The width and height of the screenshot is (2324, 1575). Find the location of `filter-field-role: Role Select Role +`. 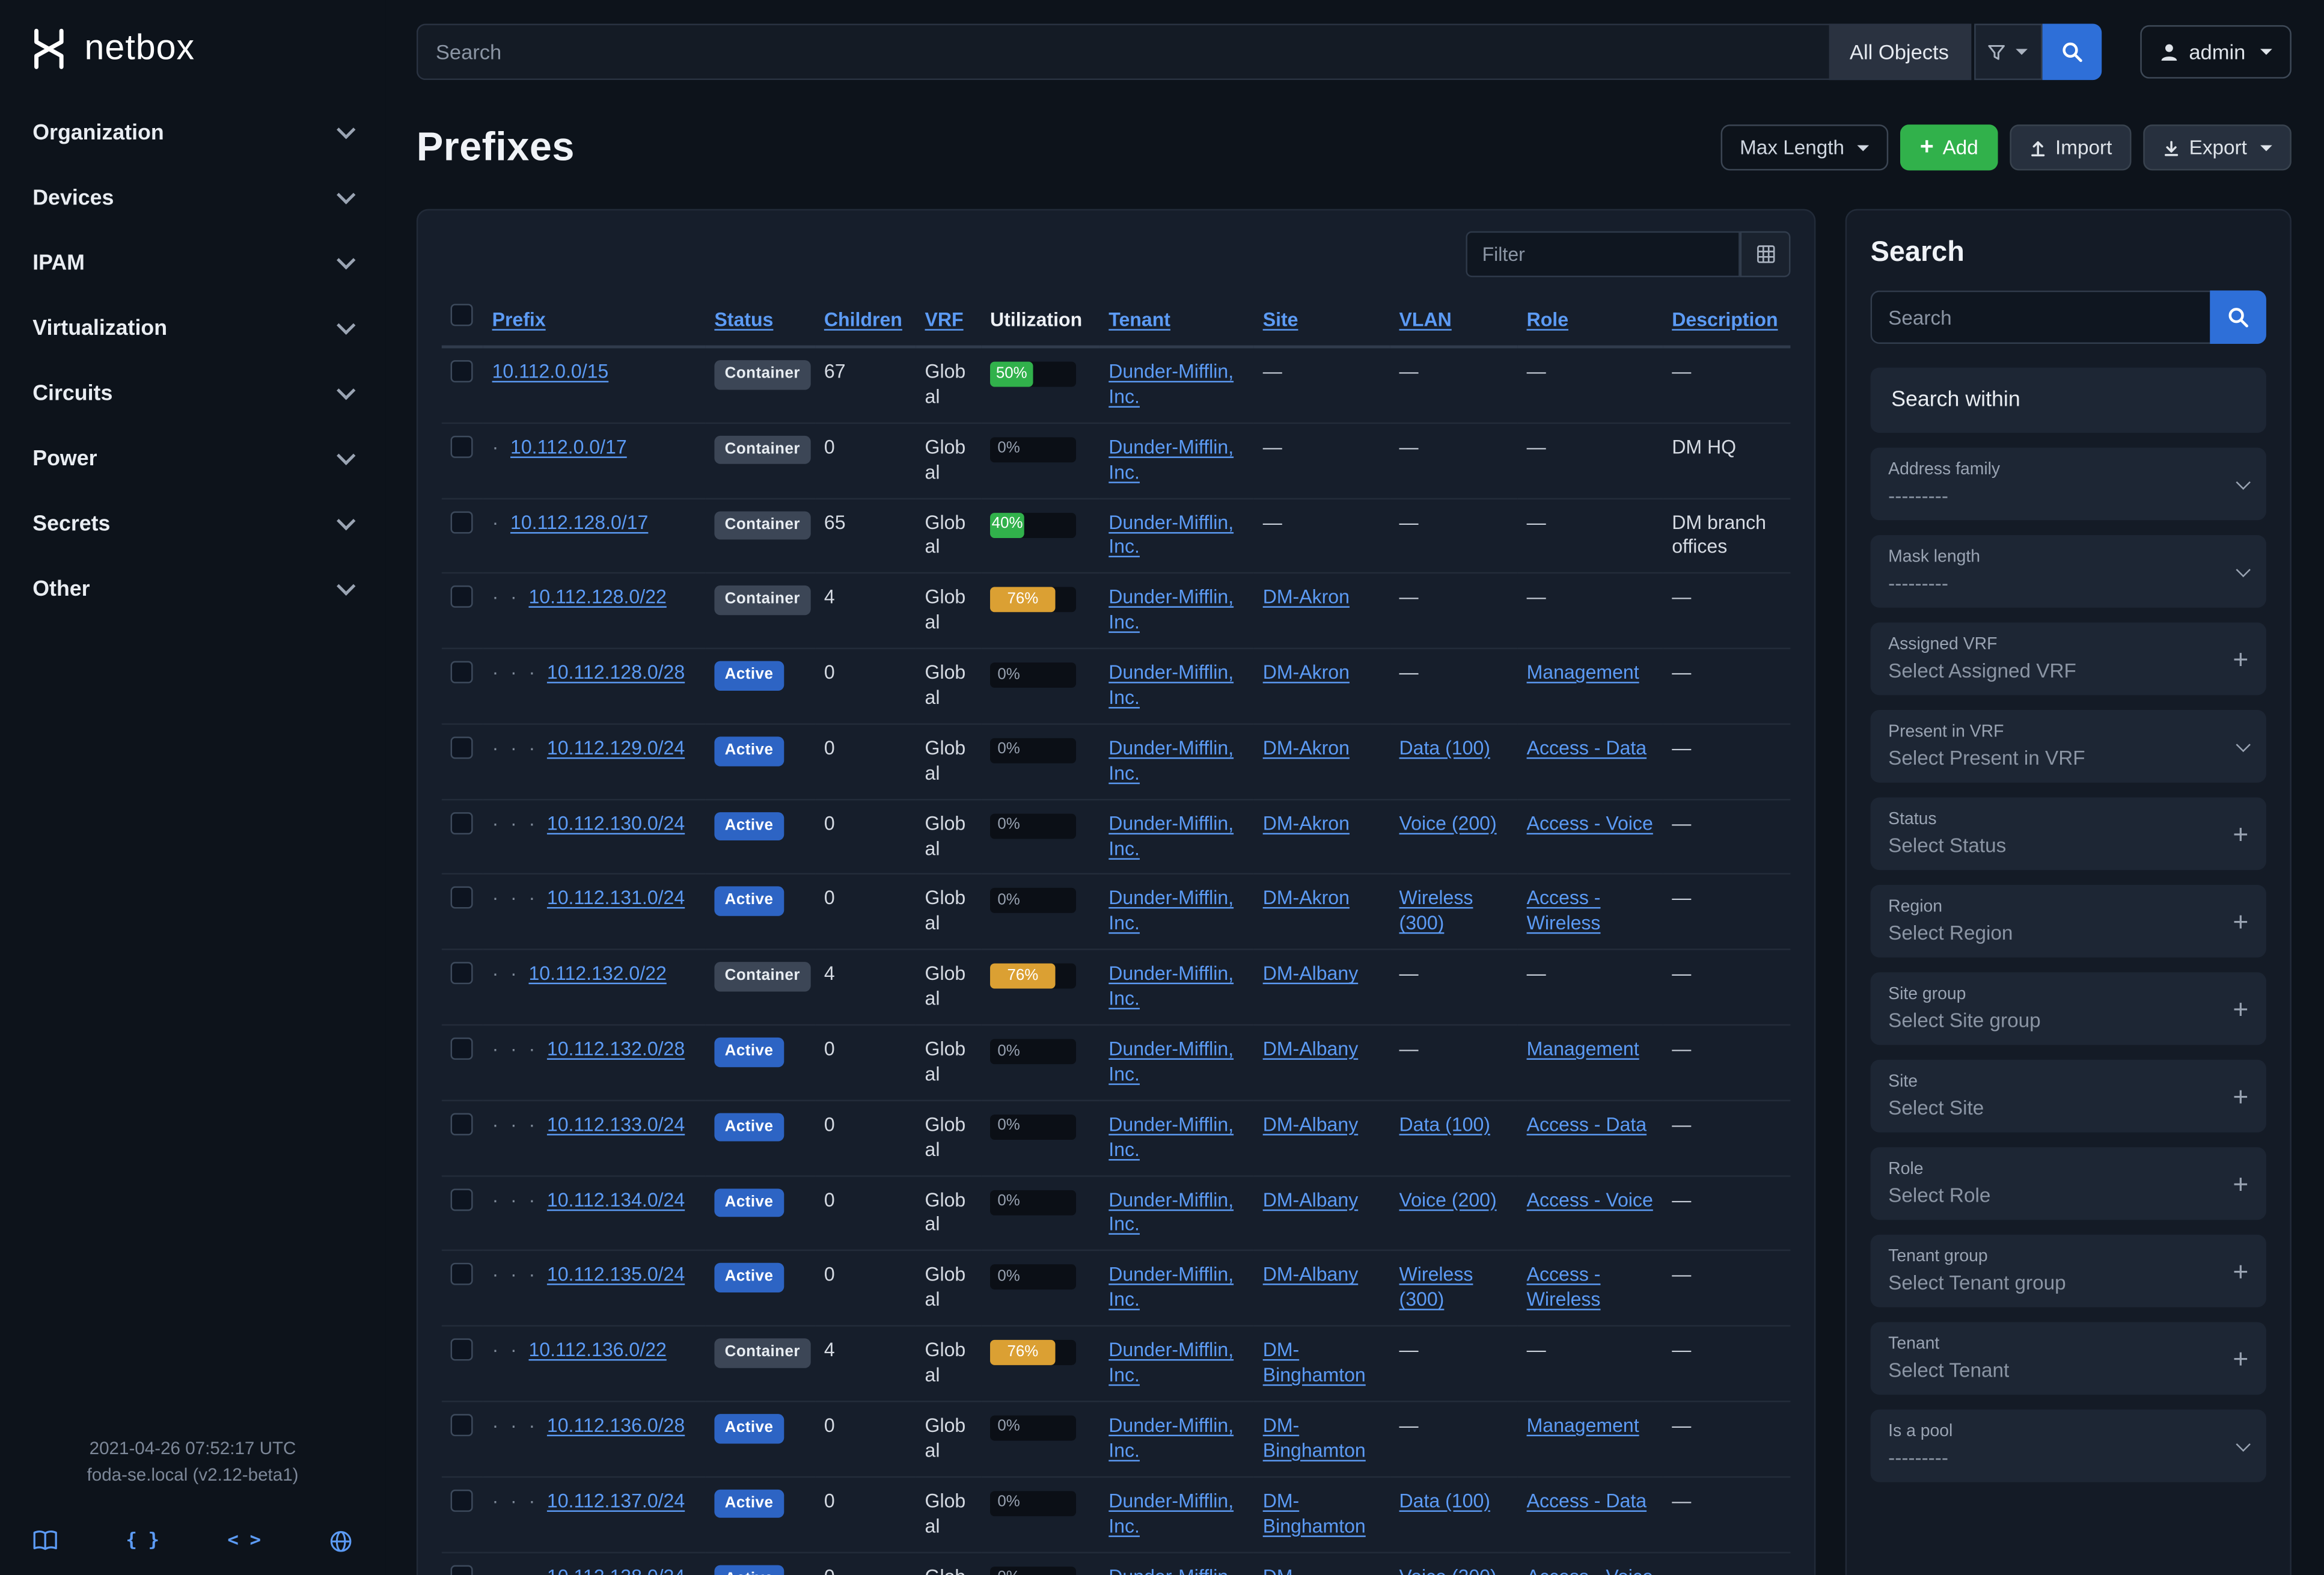

filter-field-role: Role Select Role + is located at coordinates (2068, 1184).